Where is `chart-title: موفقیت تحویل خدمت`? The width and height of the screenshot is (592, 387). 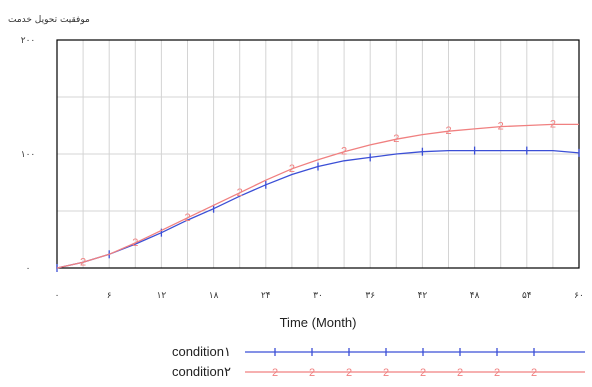 chart-title: موفقیت تحویل خدمت is located at coordinates (49, 20).